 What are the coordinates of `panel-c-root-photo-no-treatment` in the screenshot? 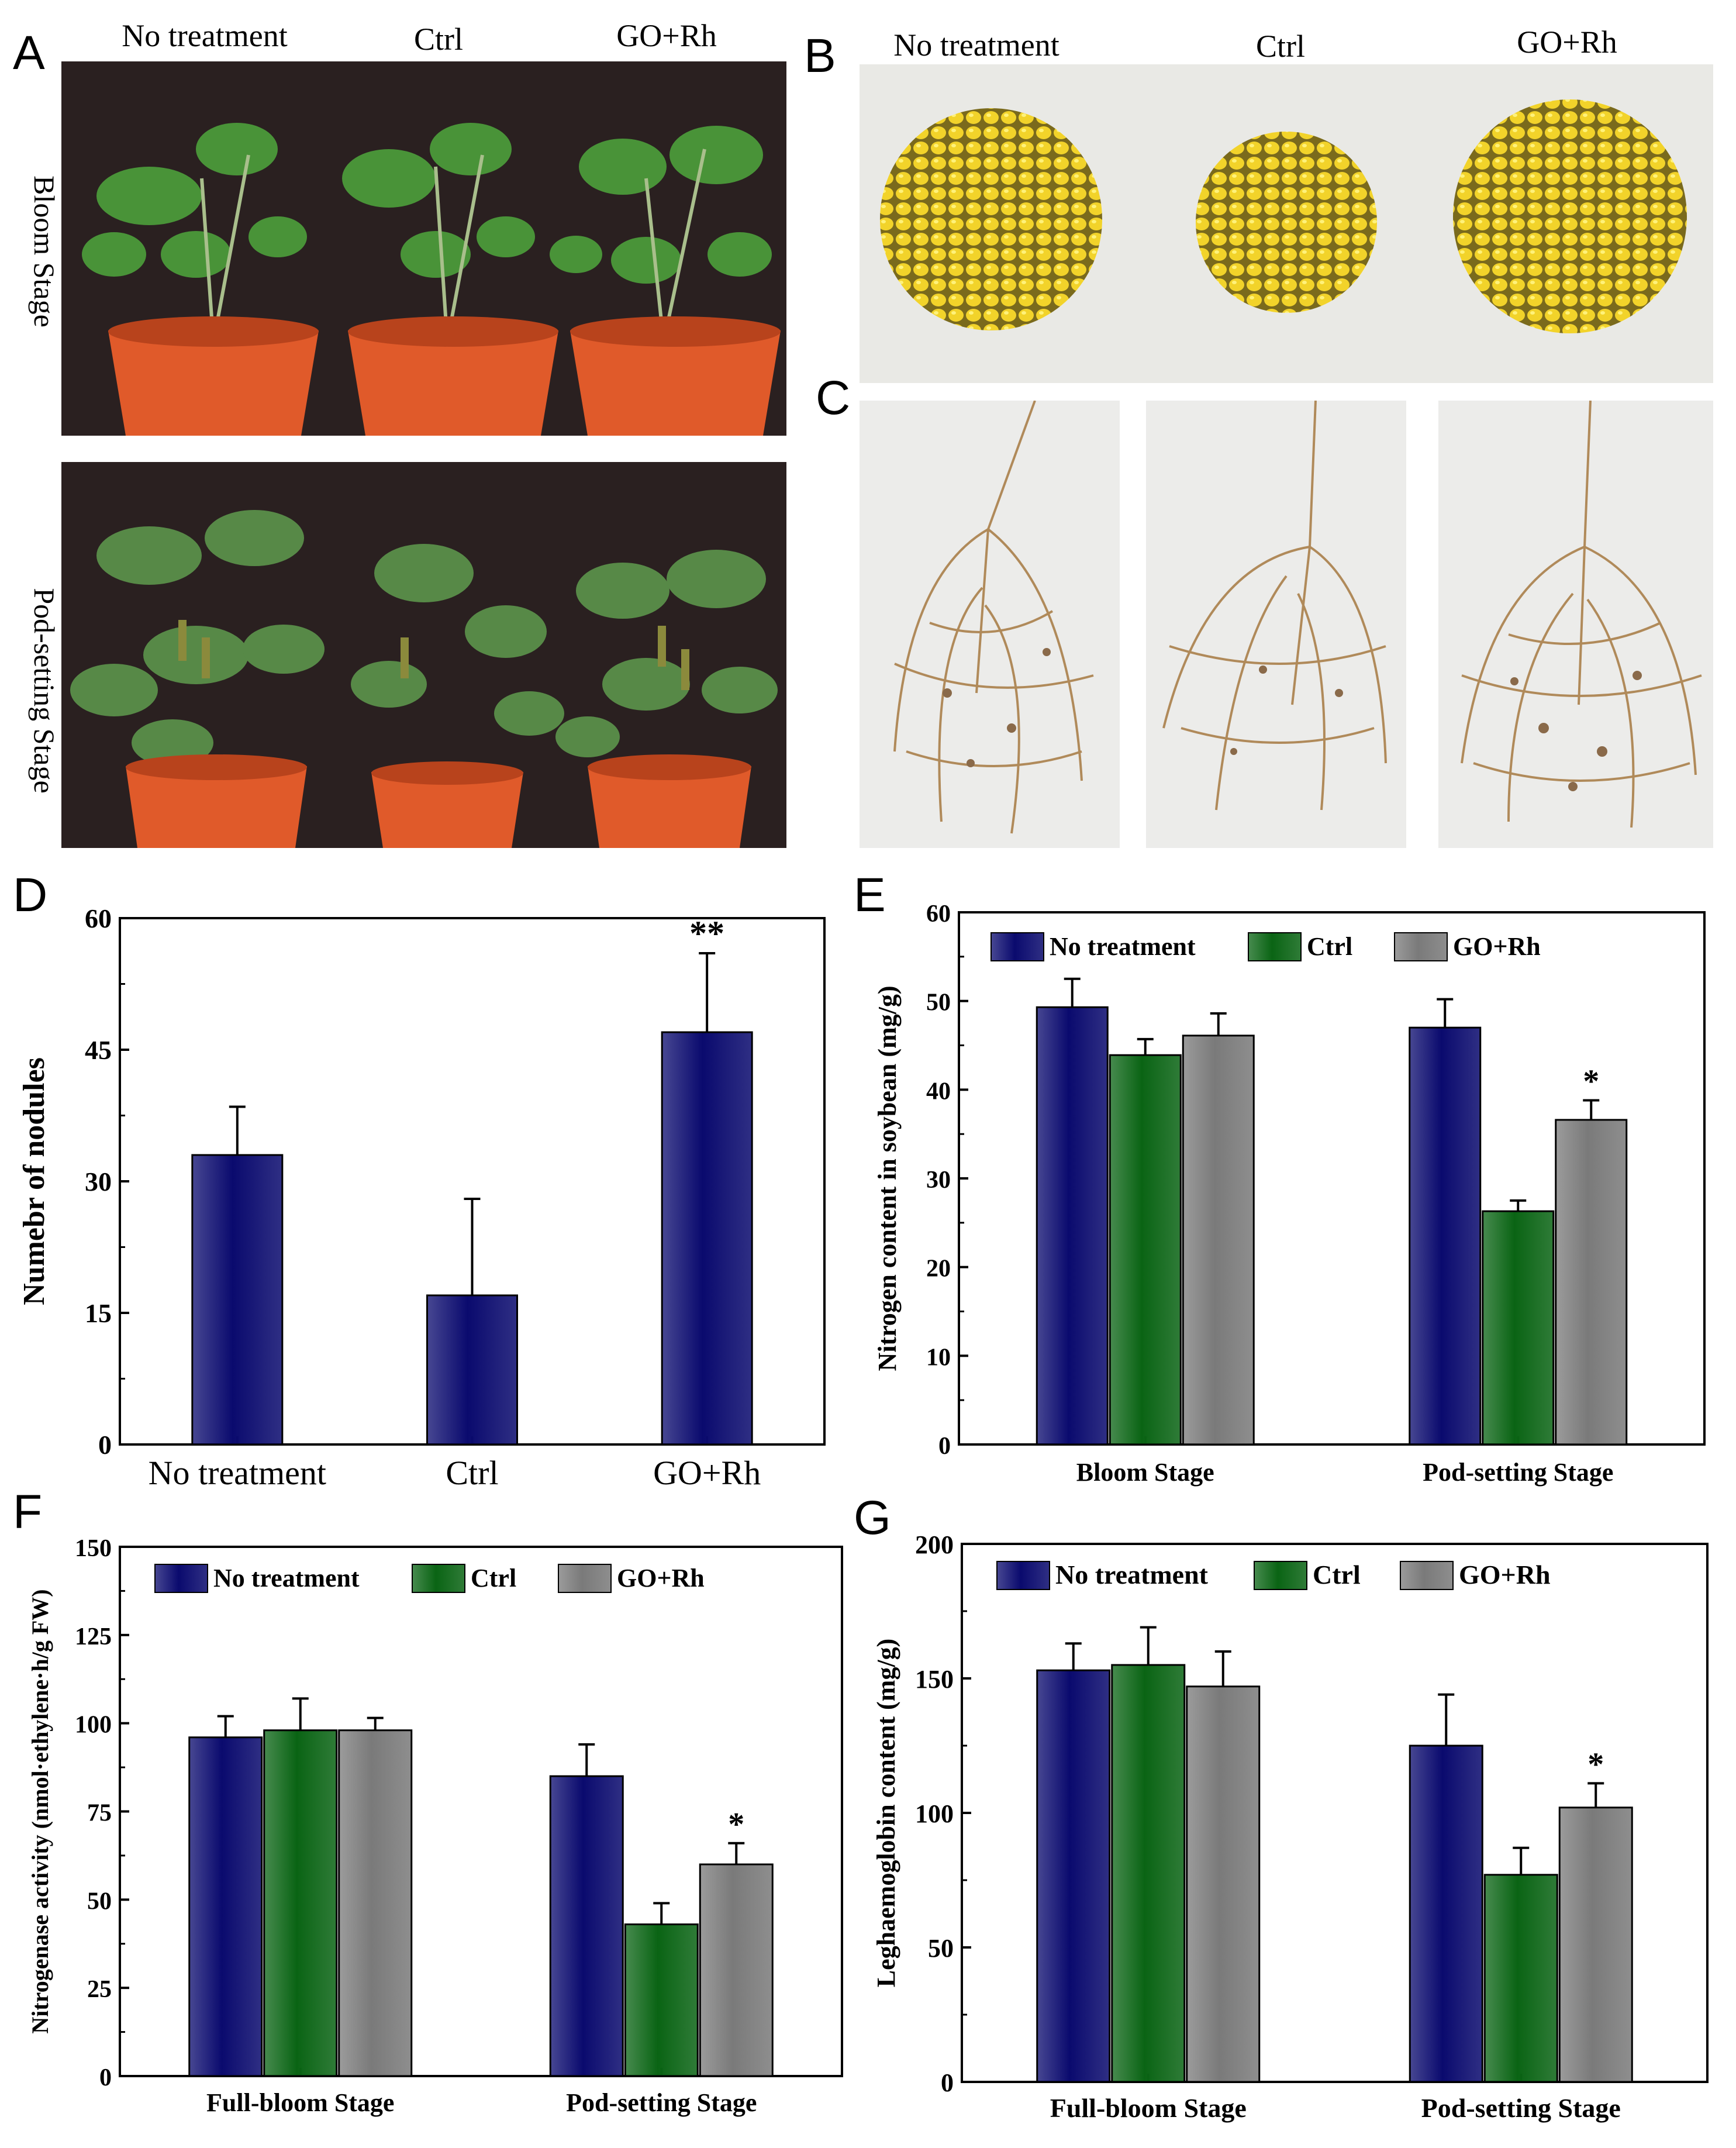 It's located at (990, 624).